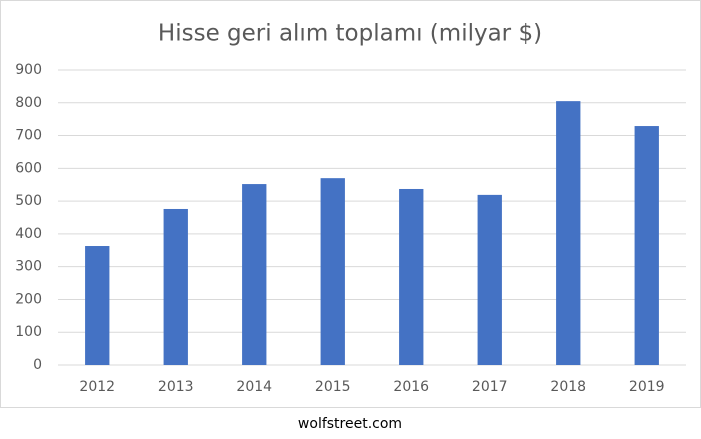 Image resolution: width=701 pixels, height=439 pixels. What do you see at coordinates (28, 332) in the screenshot?
I see `y-tick-label: 100` at bounding box center [28, 332].